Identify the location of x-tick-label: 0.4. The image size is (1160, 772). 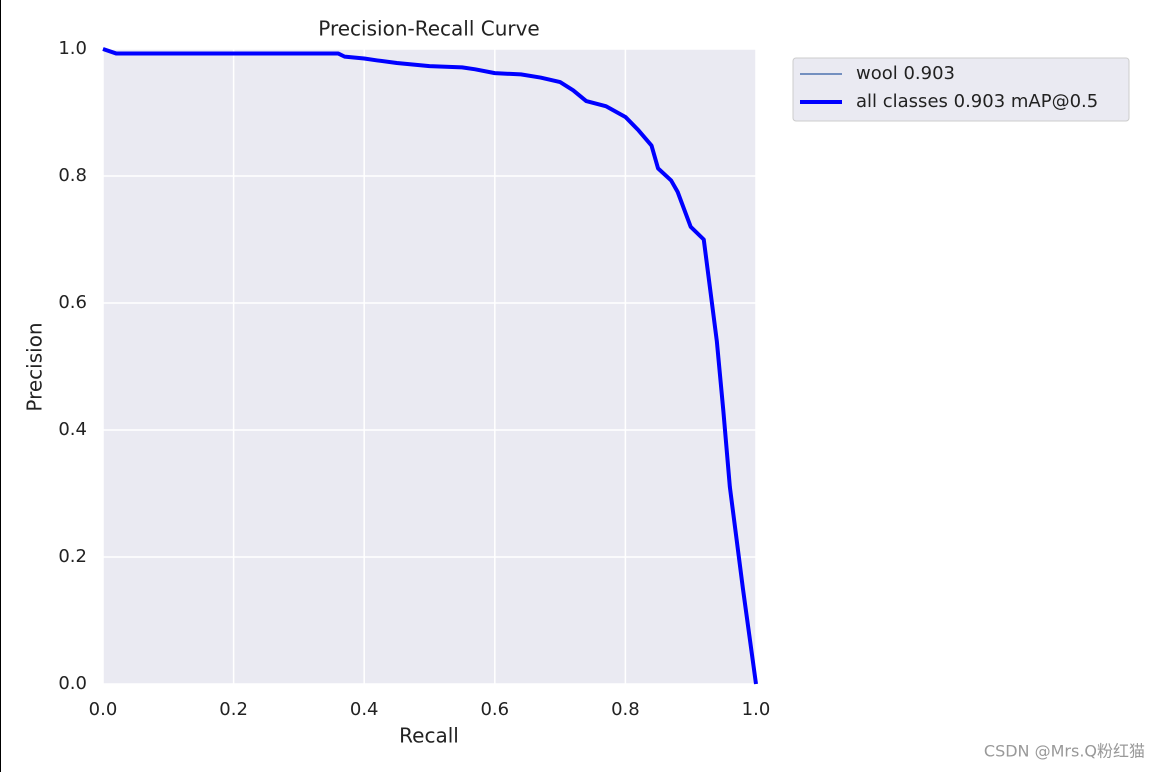
(364, 709).